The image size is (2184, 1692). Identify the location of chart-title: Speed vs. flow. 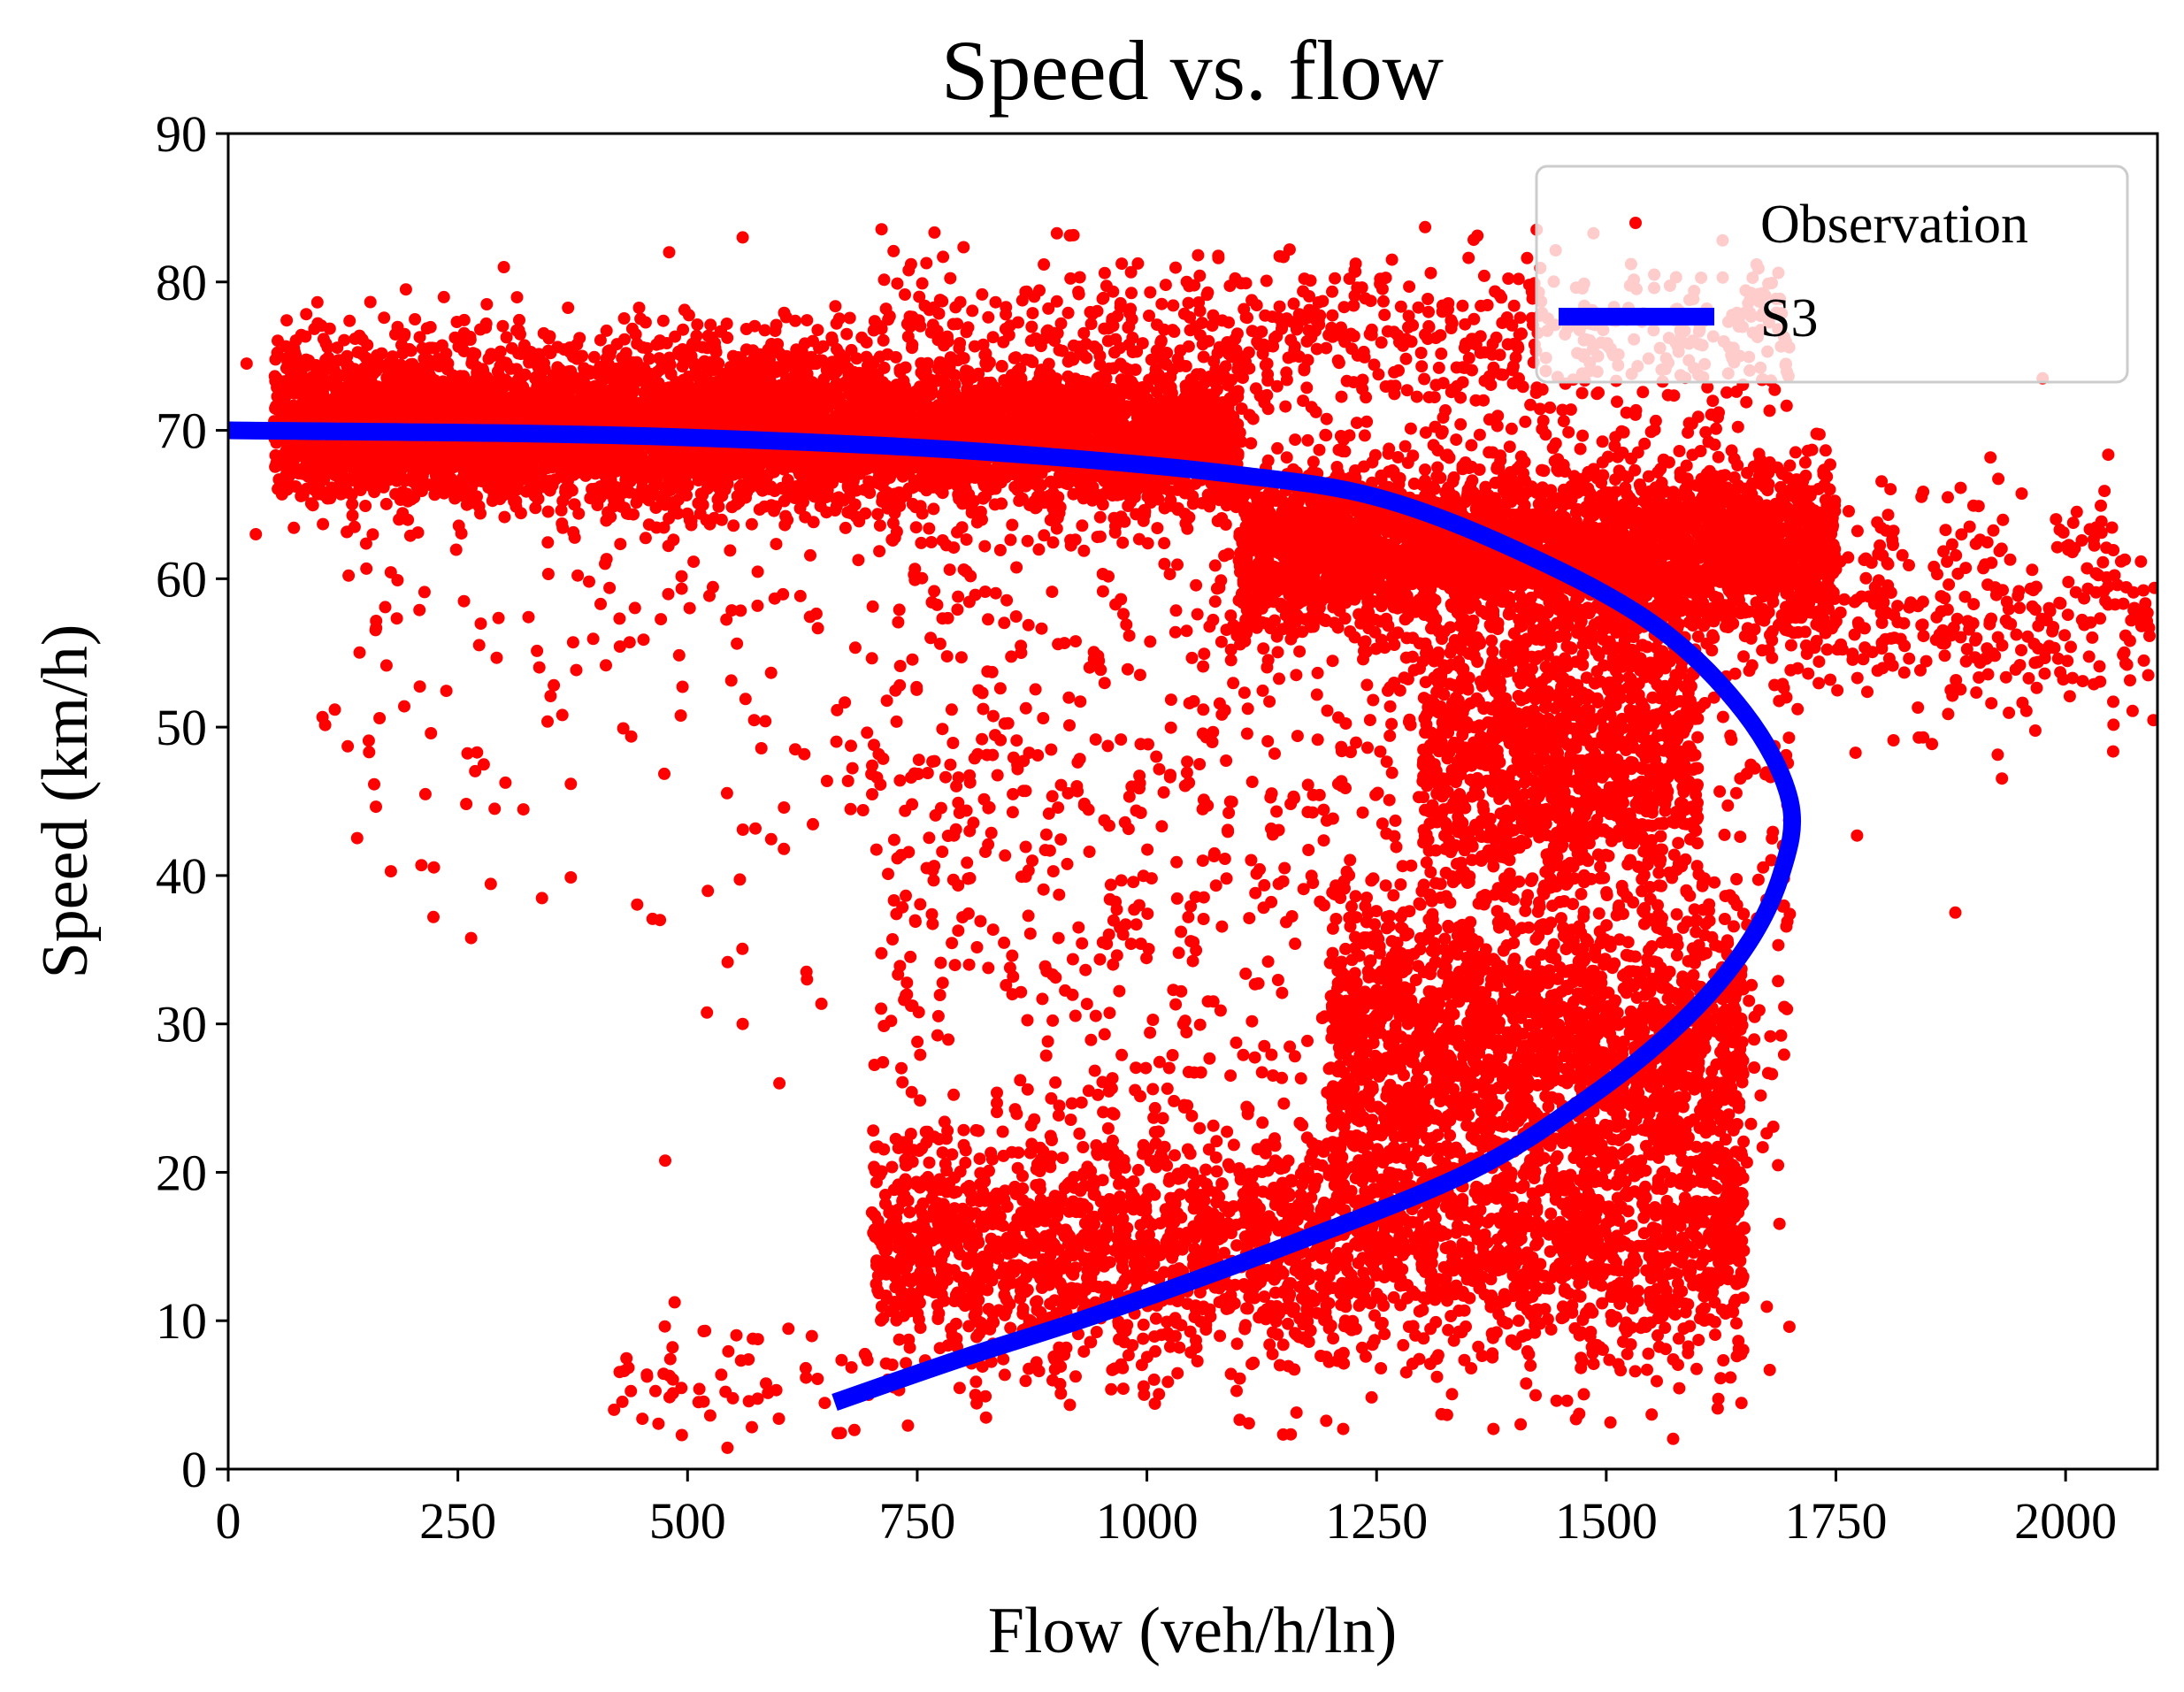
(1192, 70).